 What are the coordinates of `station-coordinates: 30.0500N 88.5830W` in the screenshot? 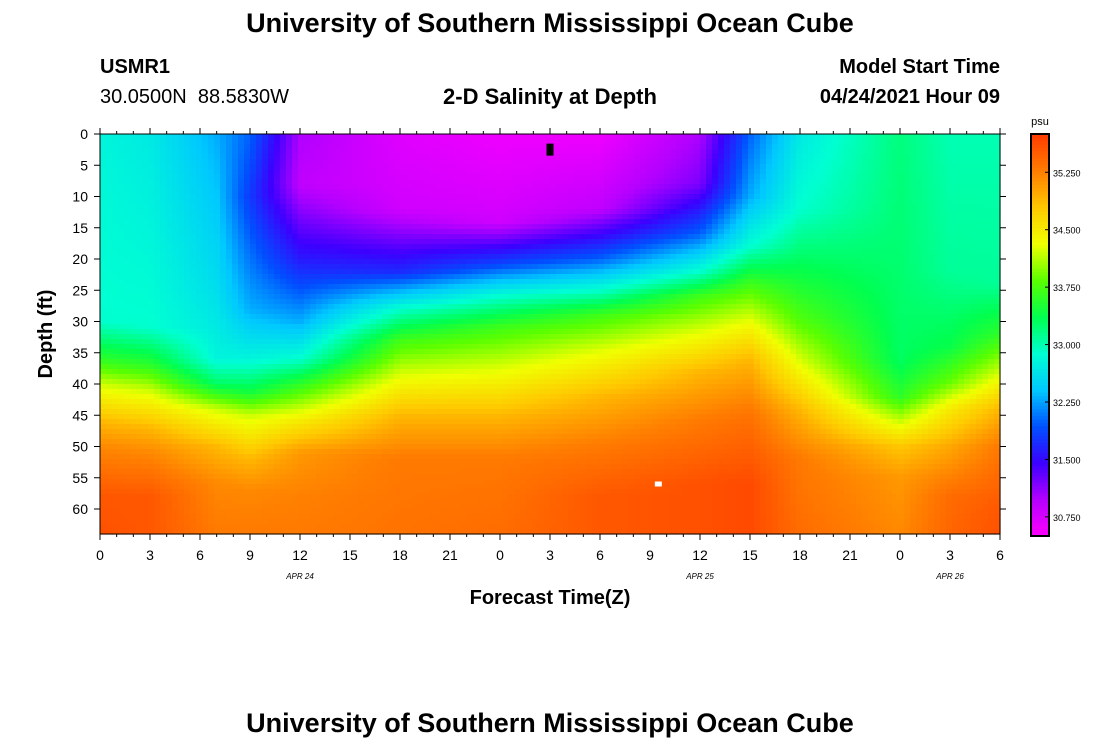 It's located at (195, 97).